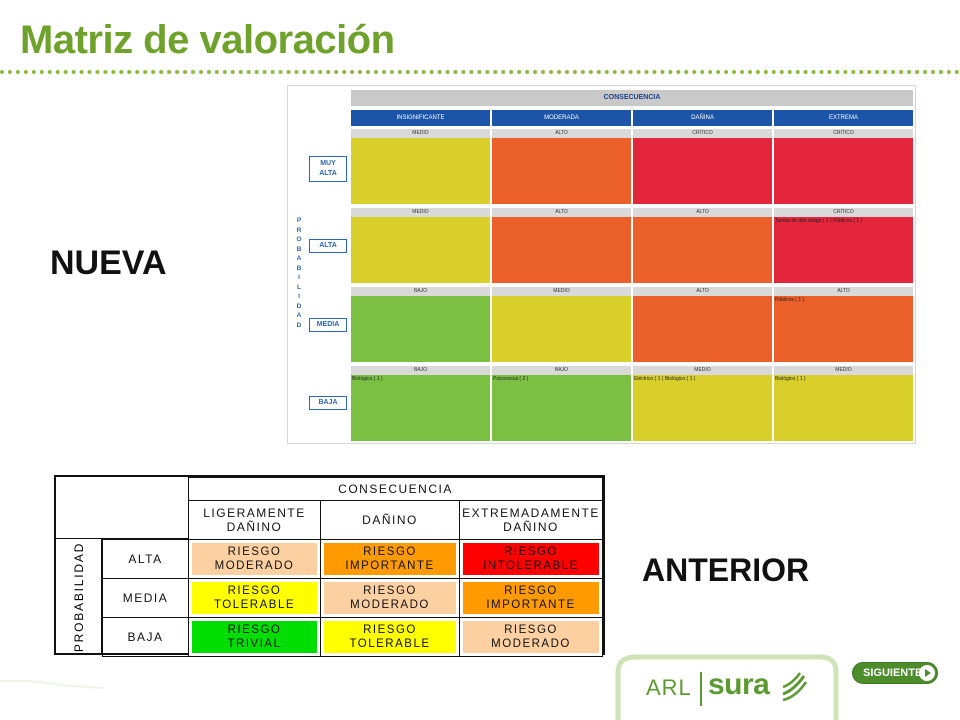 This screenshot has width=960, height=720. What do you see at coordinates (795, 687) in the screenshot?
I see `sura-swoosh-icon` at bounding box center [795, 687].